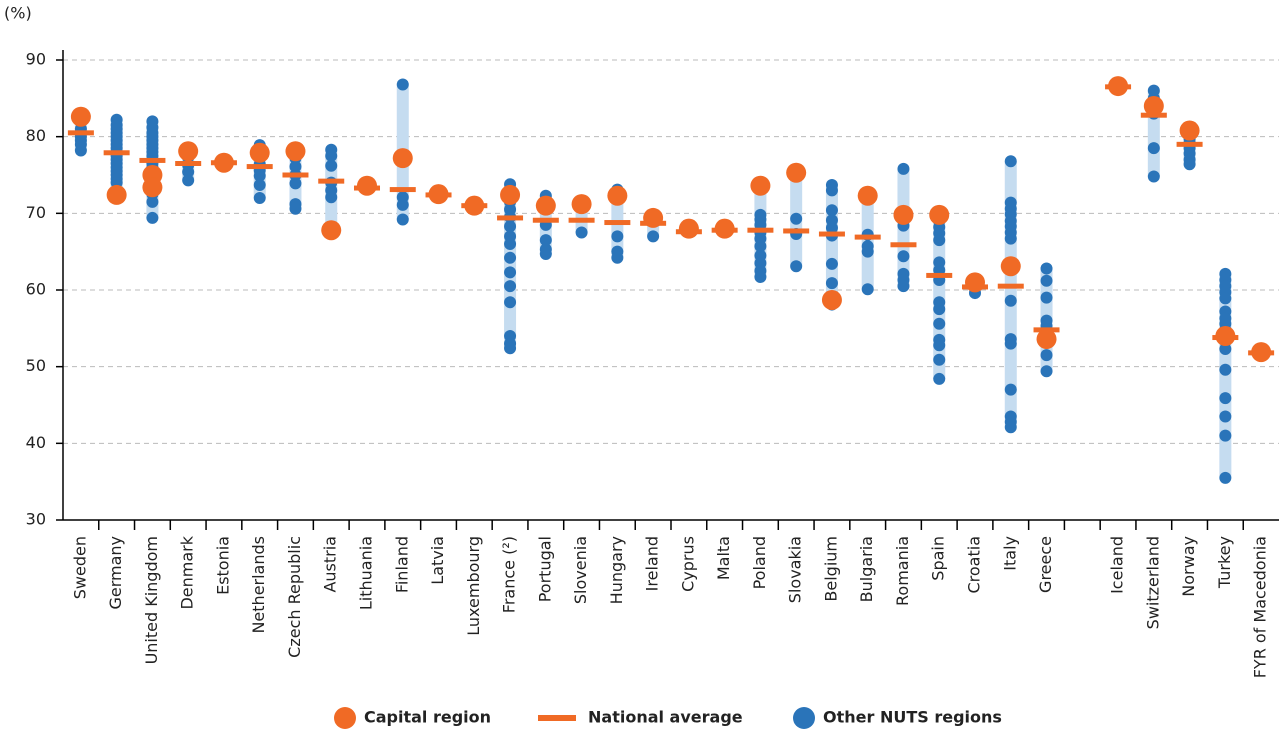  What do you see at coordinates (36, 135) in the screenshot?
I see `y-tick-label: 80` at bounding box center [36, 135].